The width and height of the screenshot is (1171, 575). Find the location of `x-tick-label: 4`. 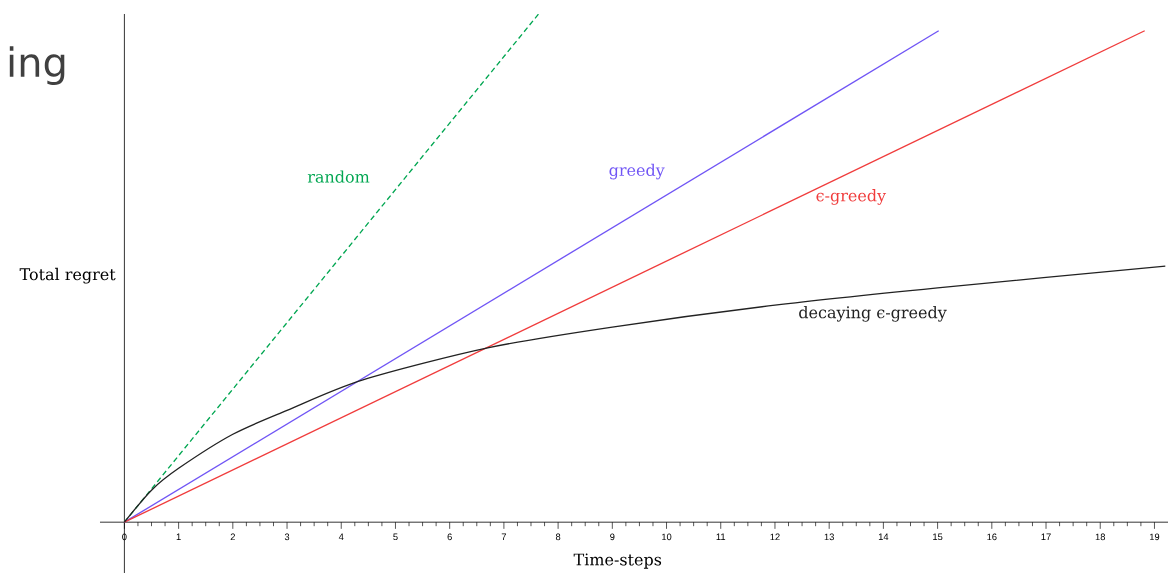

x-tick-label: 4 is located at coordinates (341, 536).